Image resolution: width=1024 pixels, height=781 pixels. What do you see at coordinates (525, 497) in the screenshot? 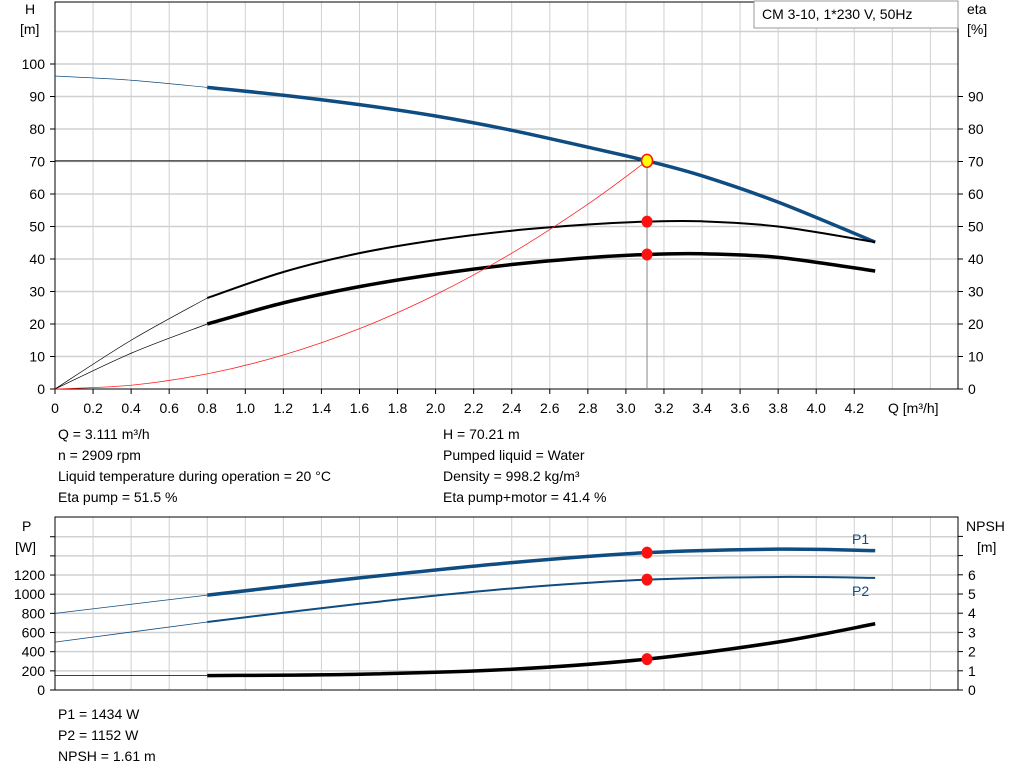
I see `eta-pump-motor-readout: Eta pump+motor = 41.4 %` at bounding box center [525, 497].